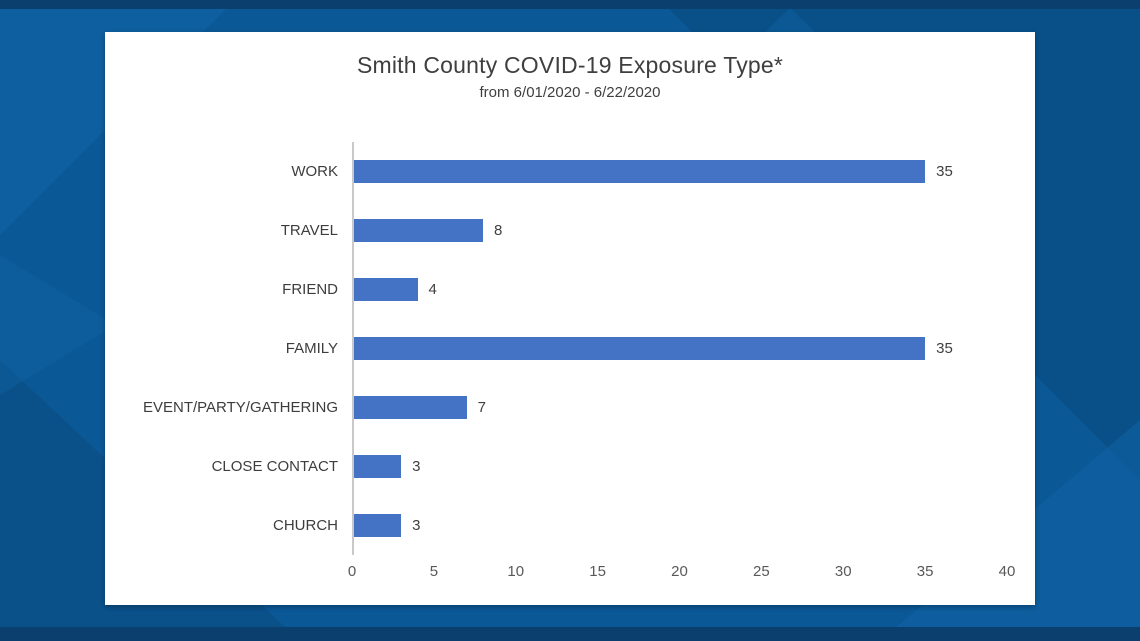  I want to click on category-label: FRIEND, so click(310, 289).